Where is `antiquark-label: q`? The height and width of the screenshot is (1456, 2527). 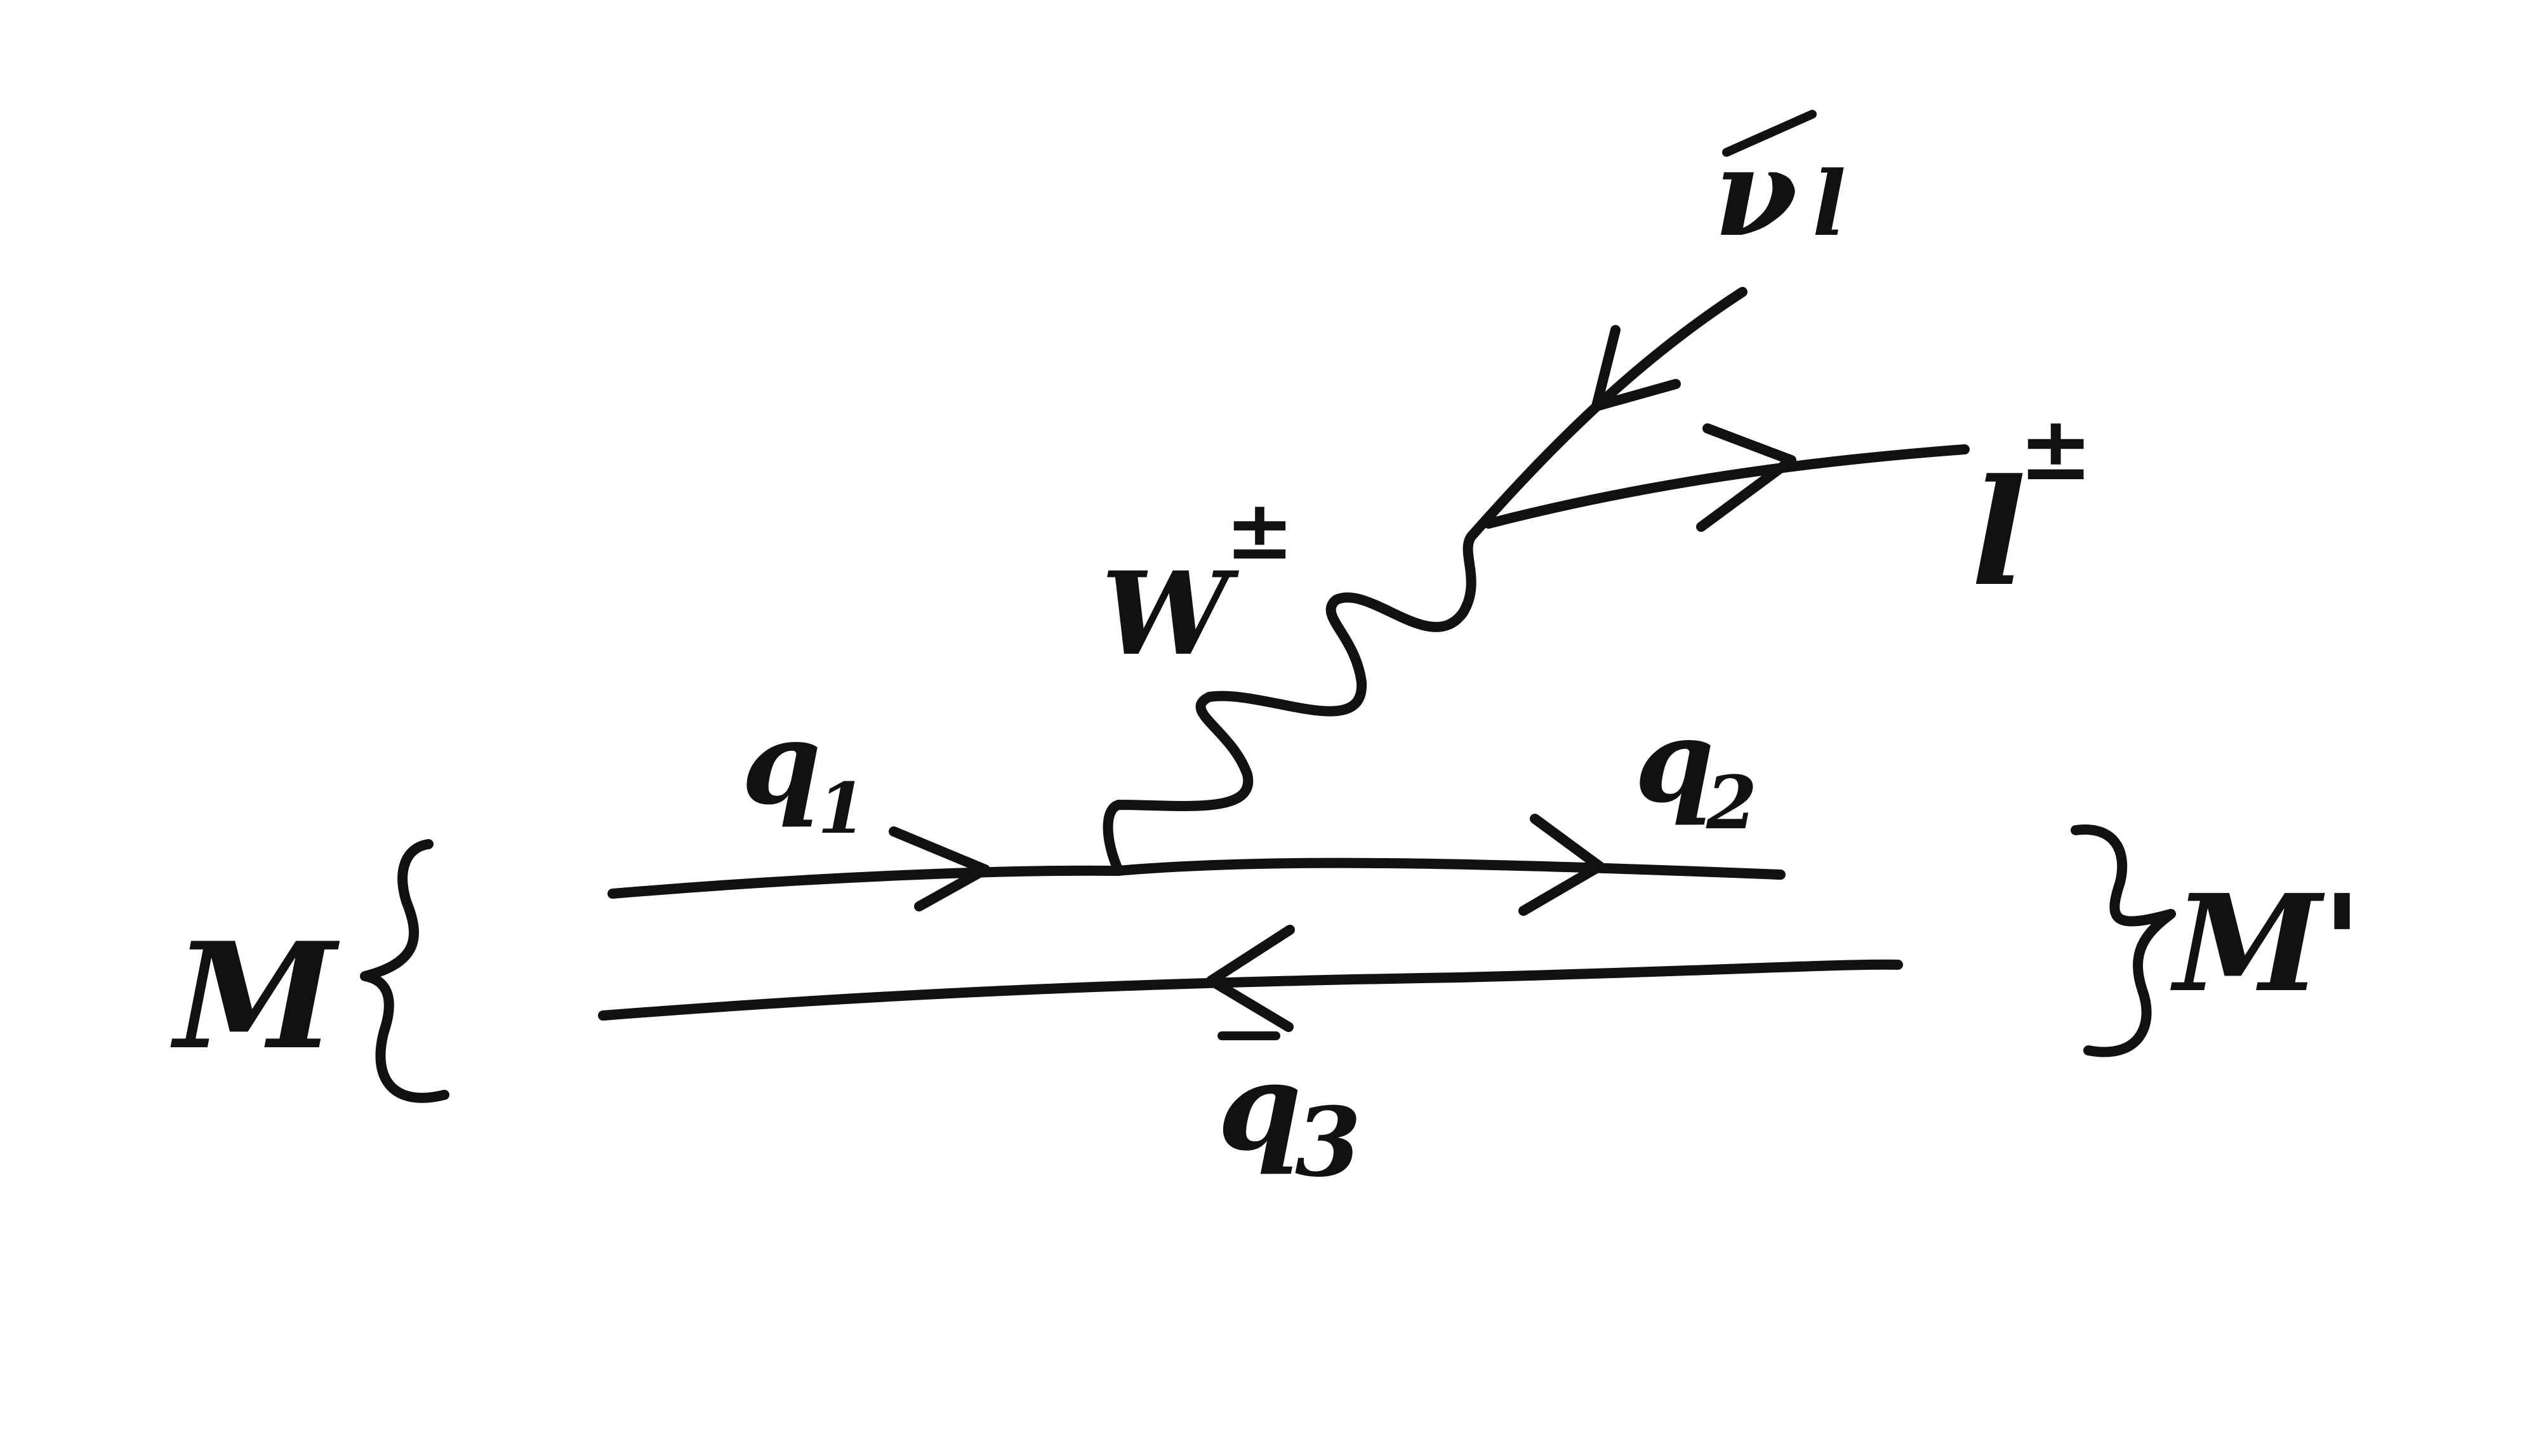
antiquark-label: q is located at coordinates (1259, 1106).